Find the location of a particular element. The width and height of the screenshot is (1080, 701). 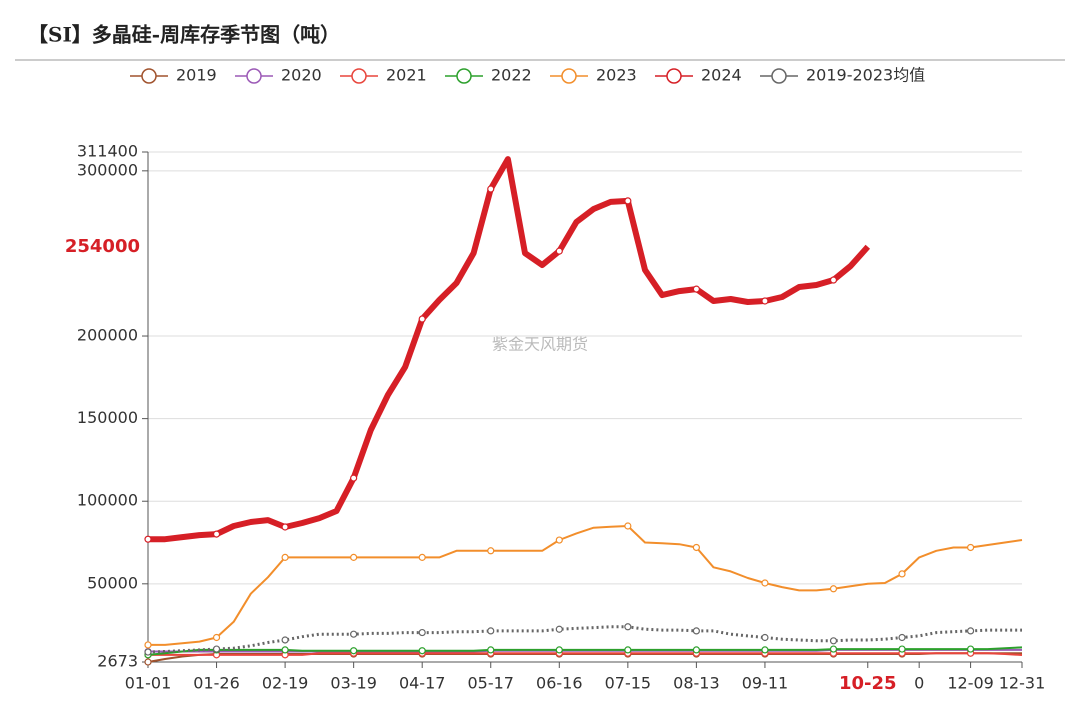

x-tick-label: 01-26 is located at coordinates (216, 683).